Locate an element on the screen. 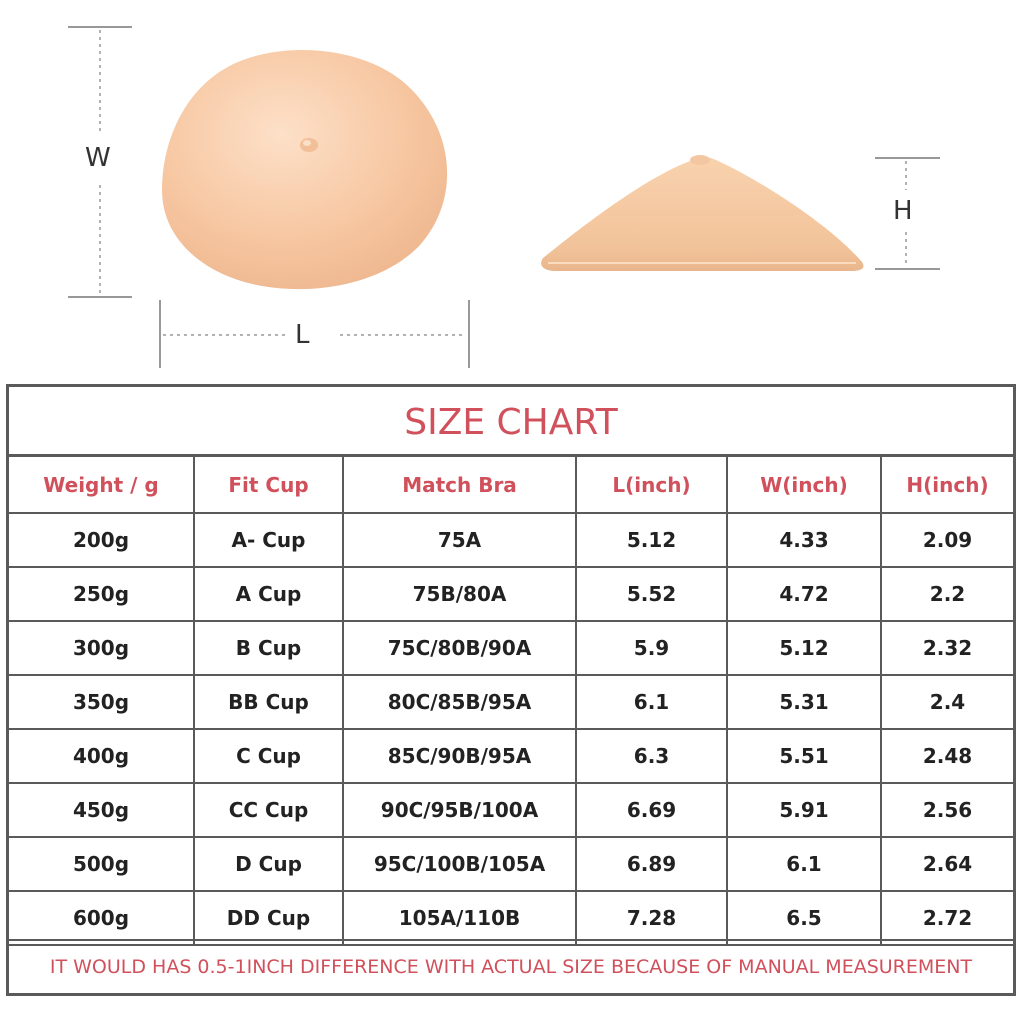  cell-fit-cup: A- Cup is located at coordinates (268, 540).